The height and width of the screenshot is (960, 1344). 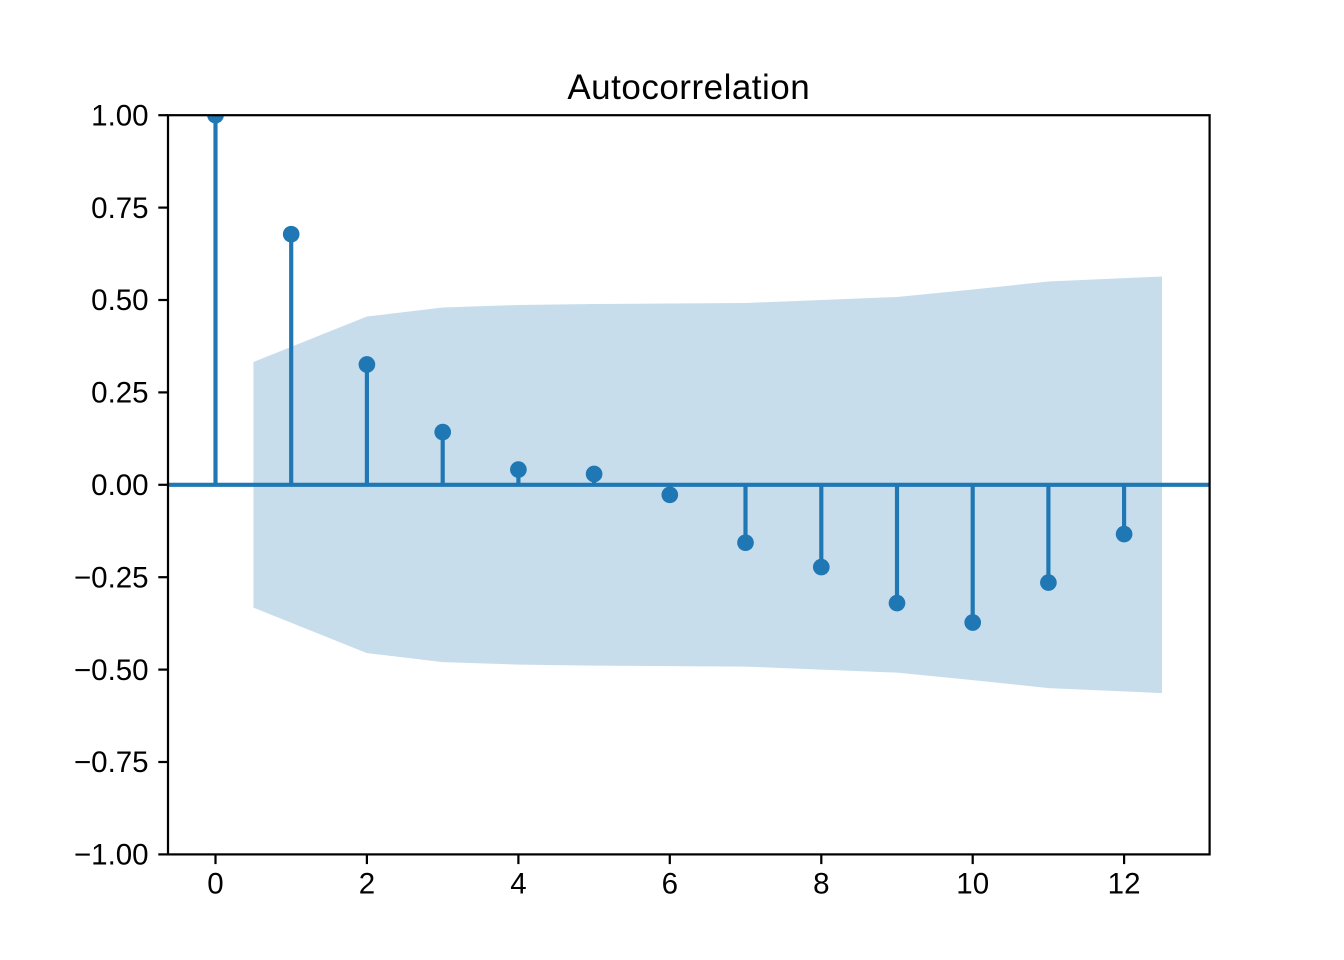 What do you see at coordinates (367, 883) in the screenshot?
I see `svg-text: 2` at bounding box center [367, 883].